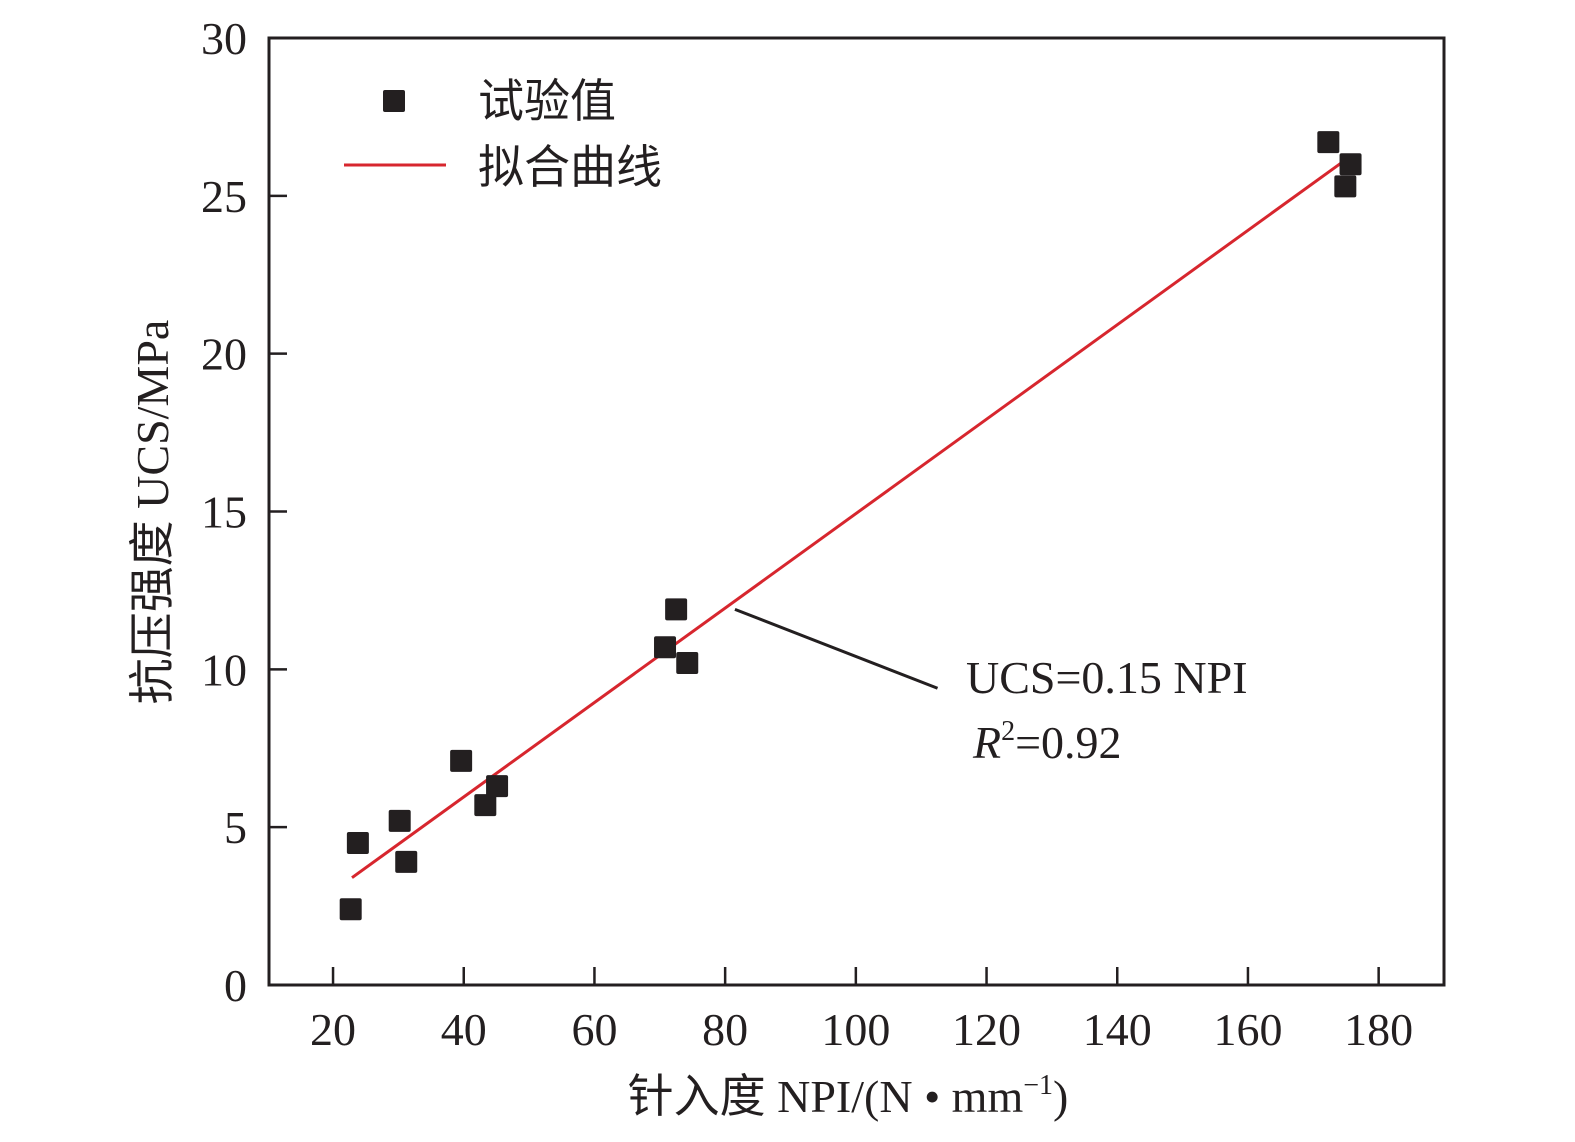 This screenshot has width=1575, height=1142. Describe the element at coordinates (503, 134) in the screenshot. I see `legend: 试验值 拟合曲线` at that location.